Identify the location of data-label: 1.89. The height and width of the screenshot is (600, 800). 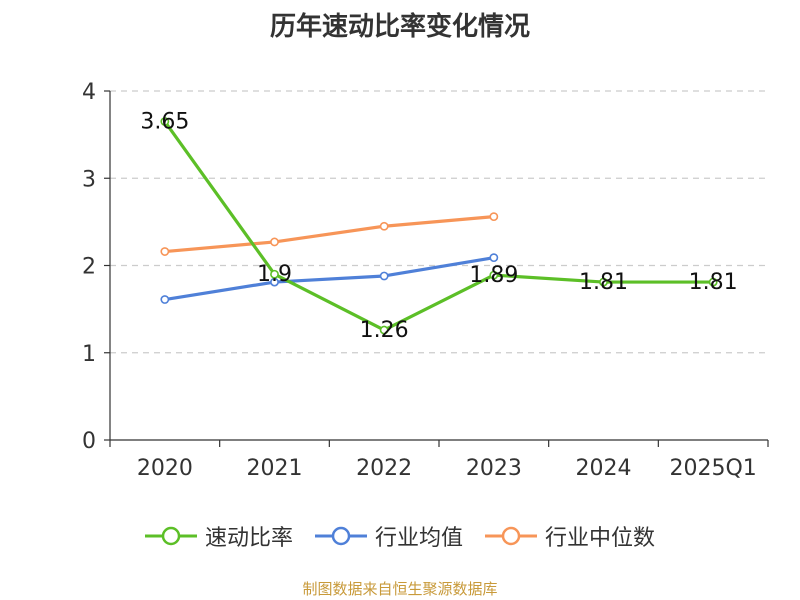
(493, 275).